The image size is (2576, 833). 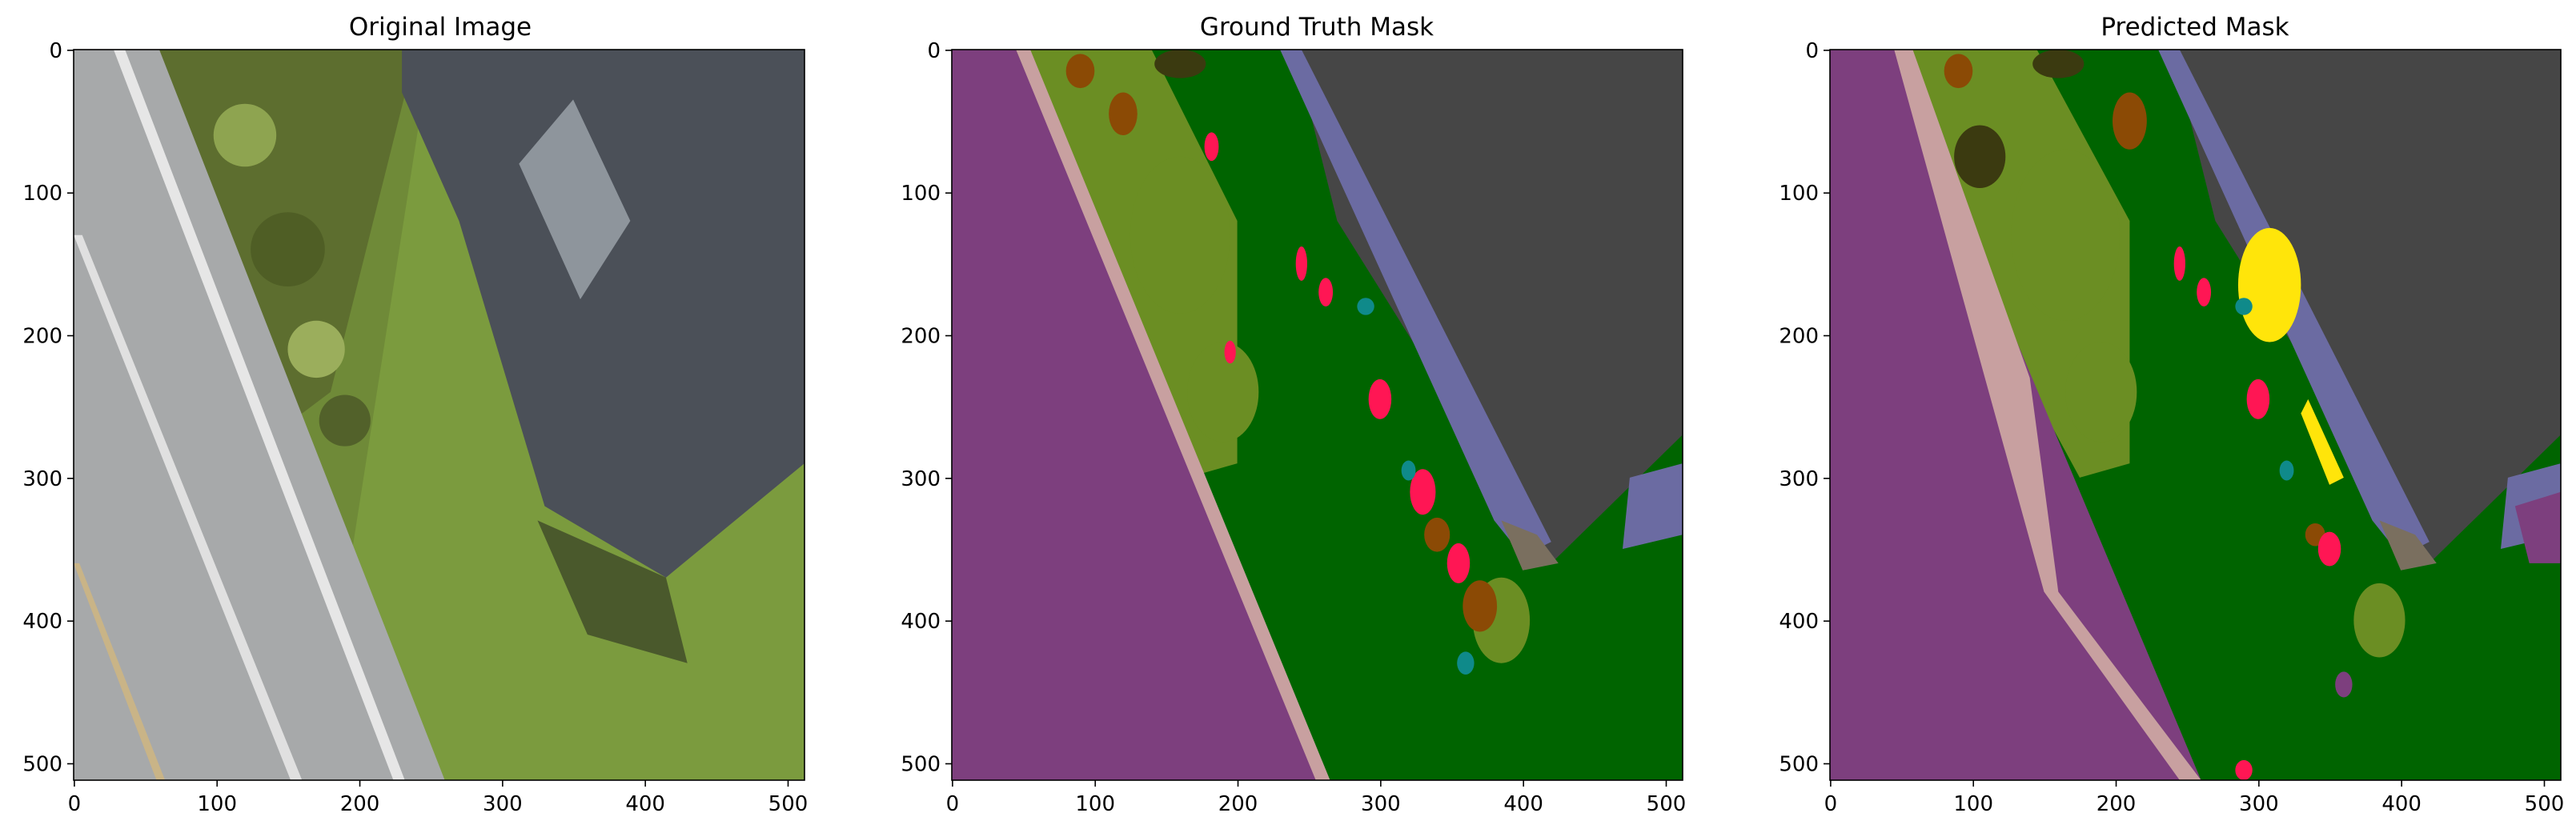 What do you see at coordinates (360, 804) in the screenshot?
I see `original-x-tick-label: 200` at bounding box center [360, 804].